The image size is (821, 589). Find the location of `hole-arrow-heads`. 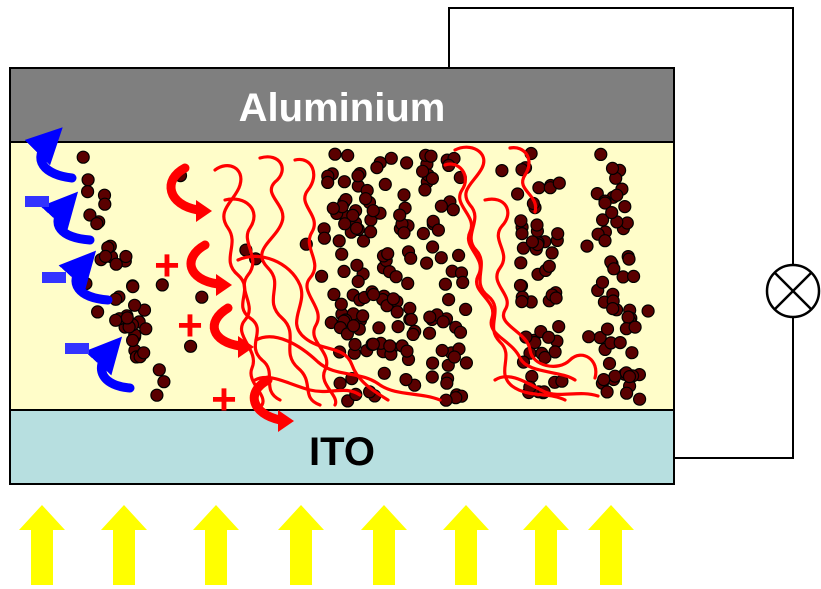

hole-arrow-heads is located at coordinates (245, 316).